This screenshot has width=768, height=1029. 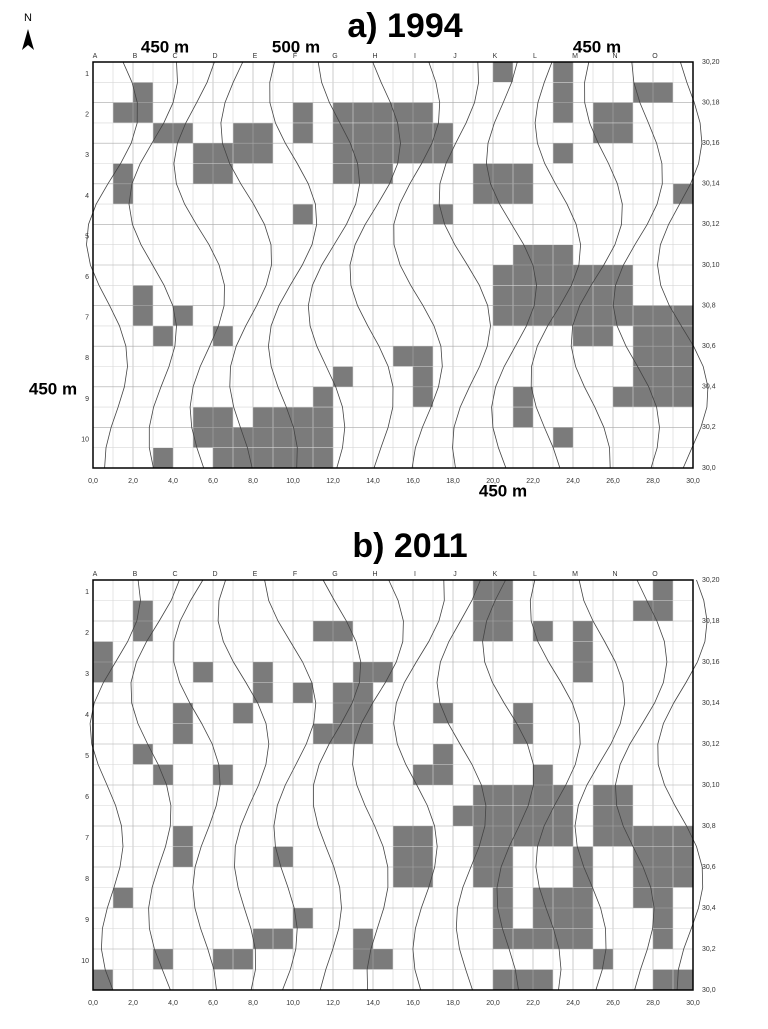 What do you see at coordinates (711, 102) in the screenshot?
I see `y-label: 30,18` at bounding box center [711, 102].